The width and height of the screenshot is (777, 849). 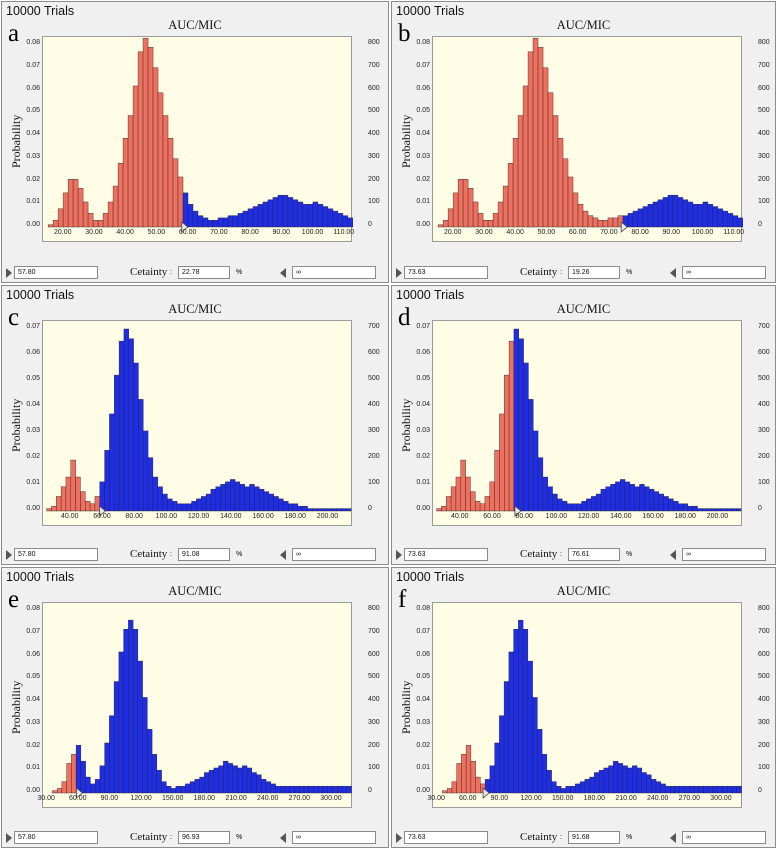 I want to click on trials-count: 10000 Trials, so click(x=430, y=577).